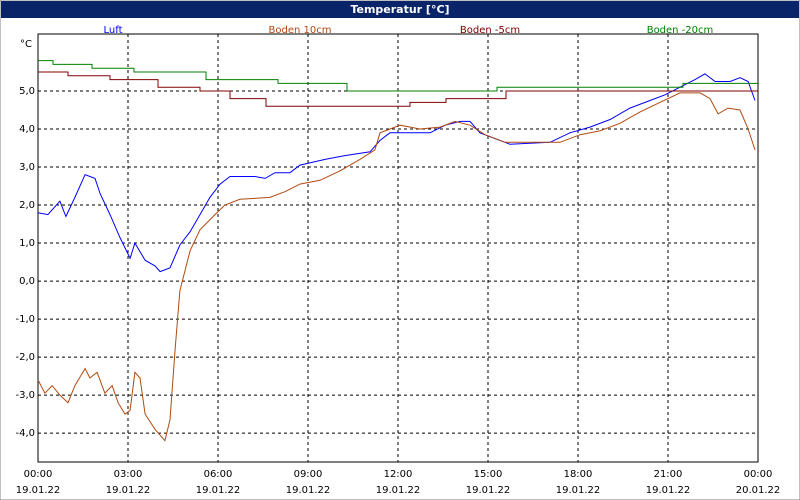  I want to click on legend-label: Boden 10cm, so click(300, 30).